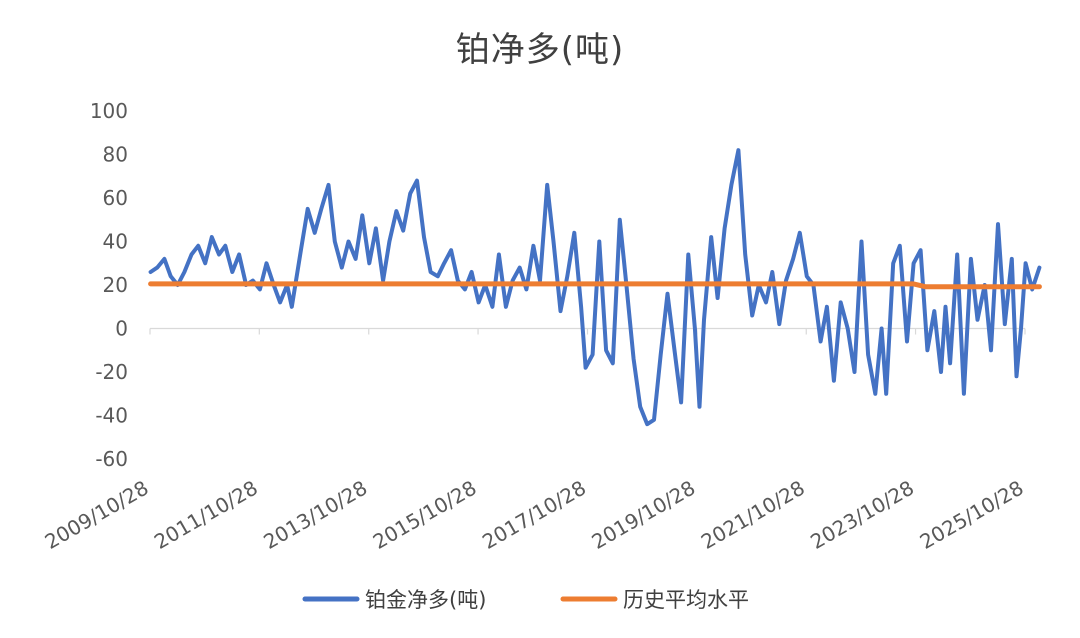  What do you see at coordinates (97, 515) in the screenshot?
I see `x-tick-label-0: 2009/10/28` at bounding box center [97, 515].